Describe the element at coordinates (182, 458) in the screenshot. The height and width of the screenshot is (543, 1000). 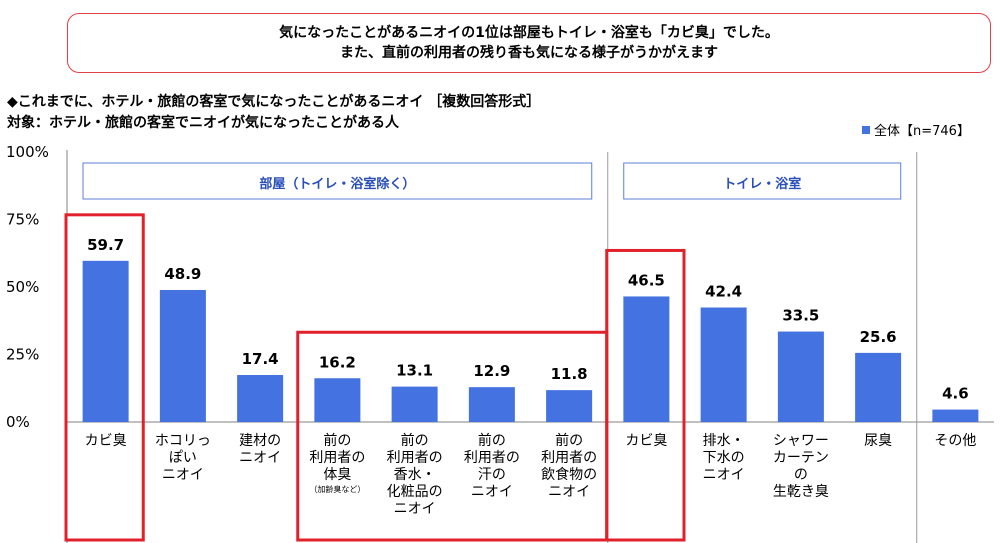
I see `category-label: ホコリっ ぽい ニオイ` at that location.